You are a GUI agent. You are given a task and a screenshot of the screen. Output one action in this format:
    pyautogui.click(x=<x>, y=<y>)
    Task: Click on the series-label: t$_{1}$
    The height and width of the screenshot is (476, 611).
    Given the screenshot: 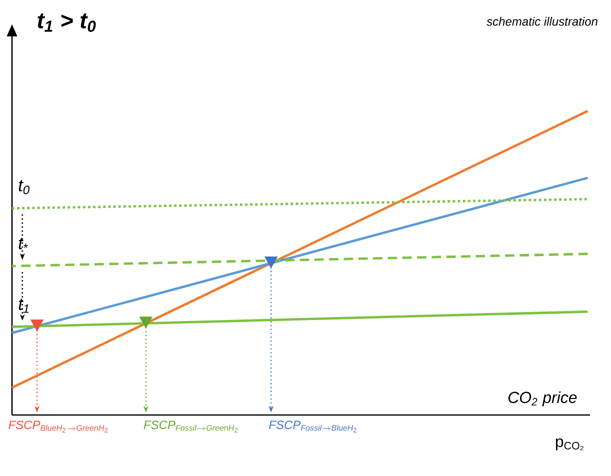 What is the action you would take?
    pyautogui.click(x=23, y=305)
    